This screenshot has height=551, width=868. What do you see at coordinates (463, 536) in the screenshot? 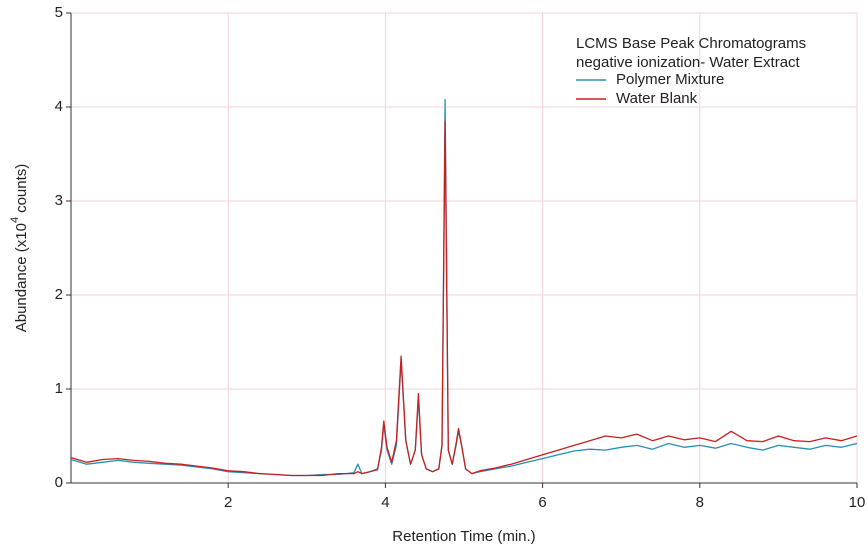
I see `x-axis-label: Retention Time (min.)` at bounding box center [463, 536].